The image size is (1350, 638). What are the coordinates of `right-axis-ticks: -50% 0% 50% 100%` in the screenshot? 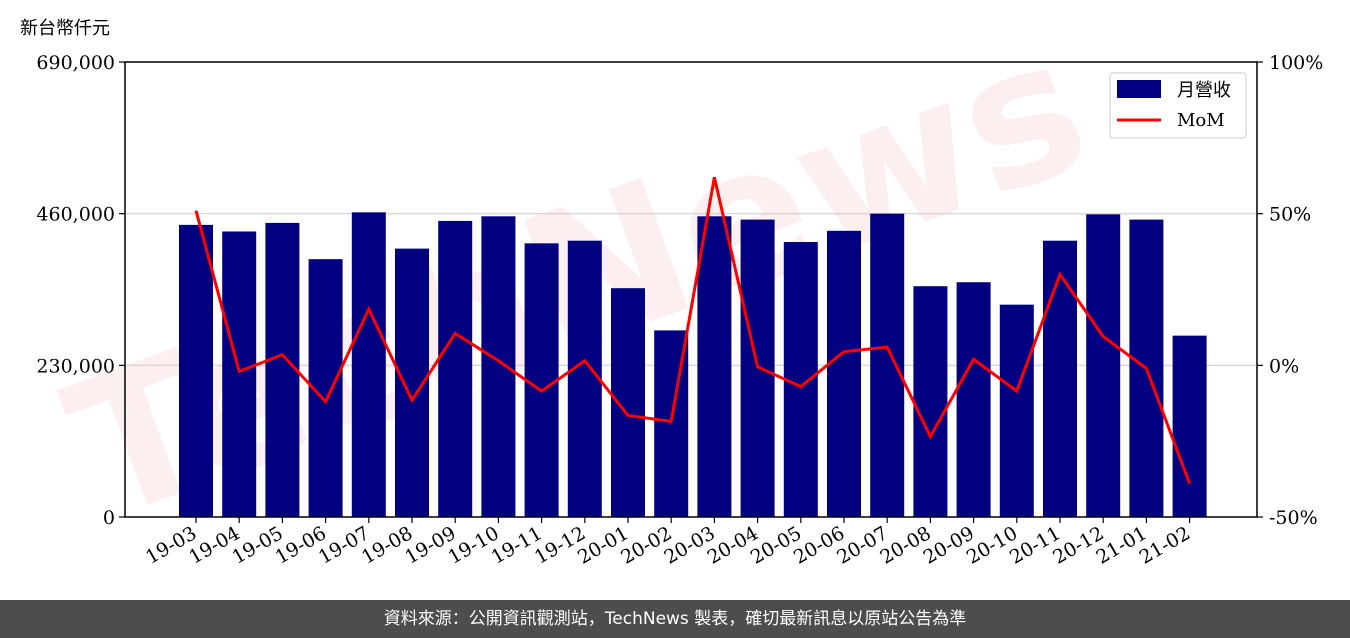 It's located at (1290, 290).